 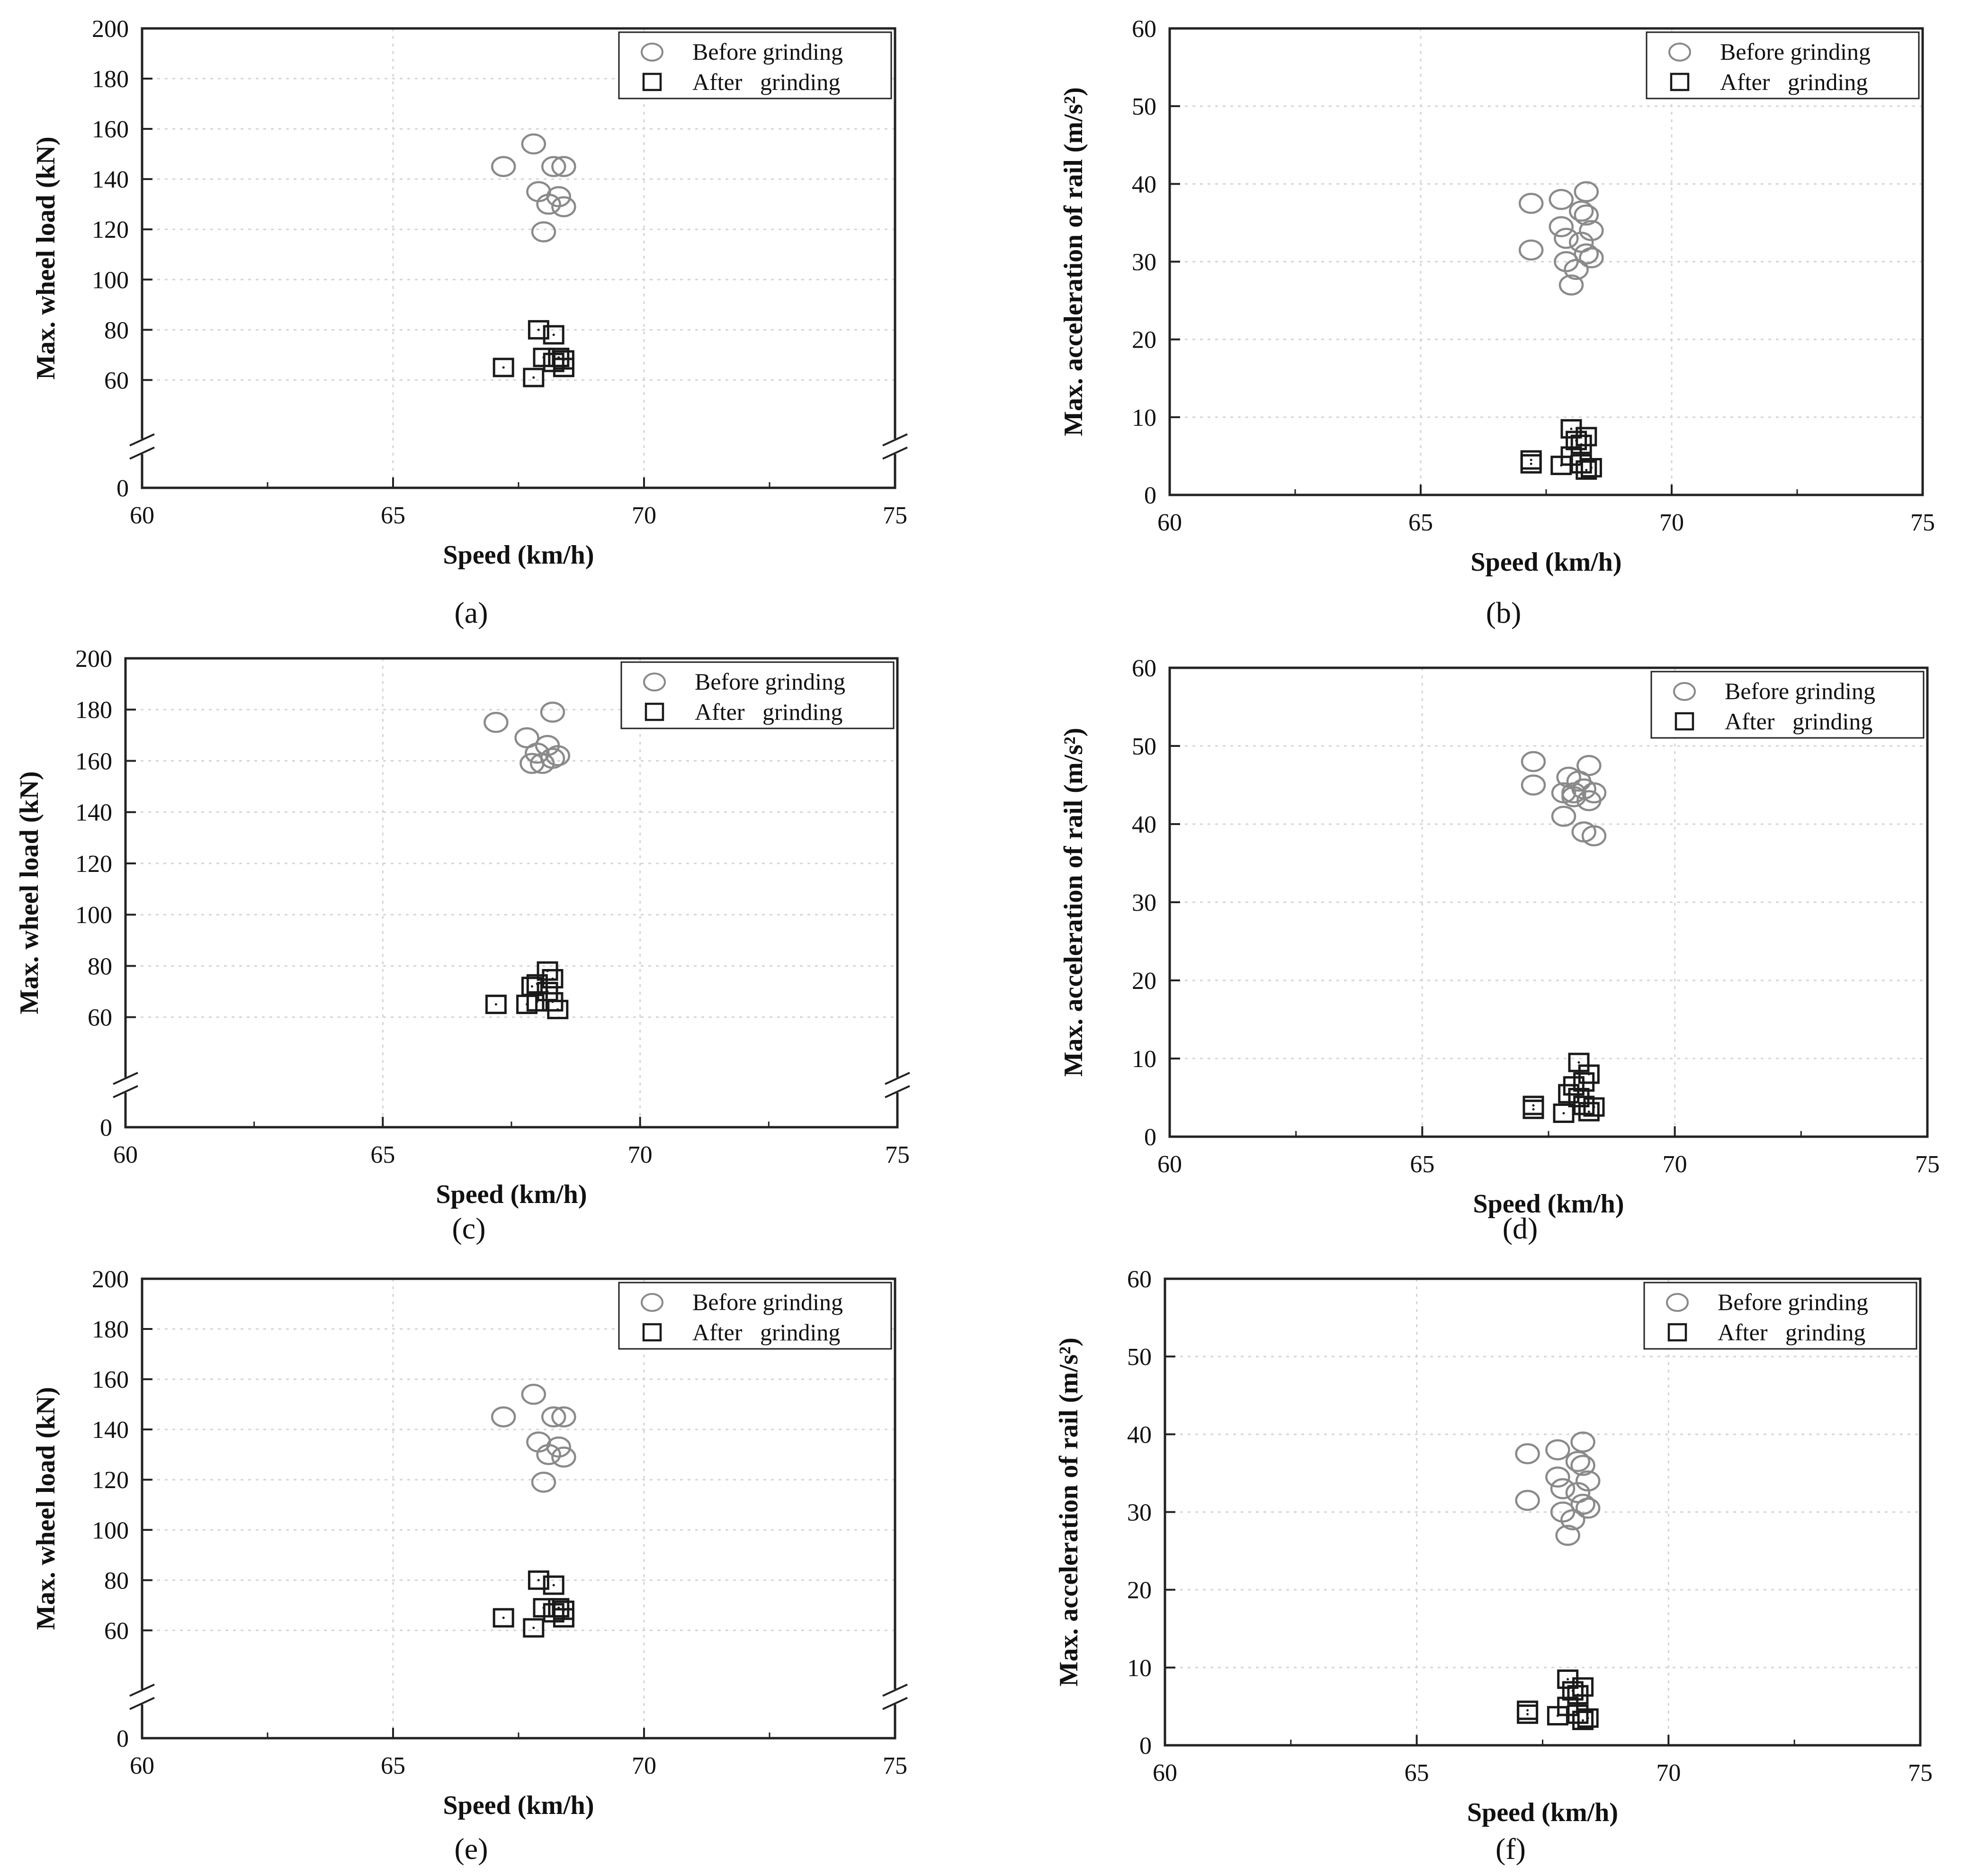 I want to click on y-tick-label: 160, so click(x=110, y=1379).